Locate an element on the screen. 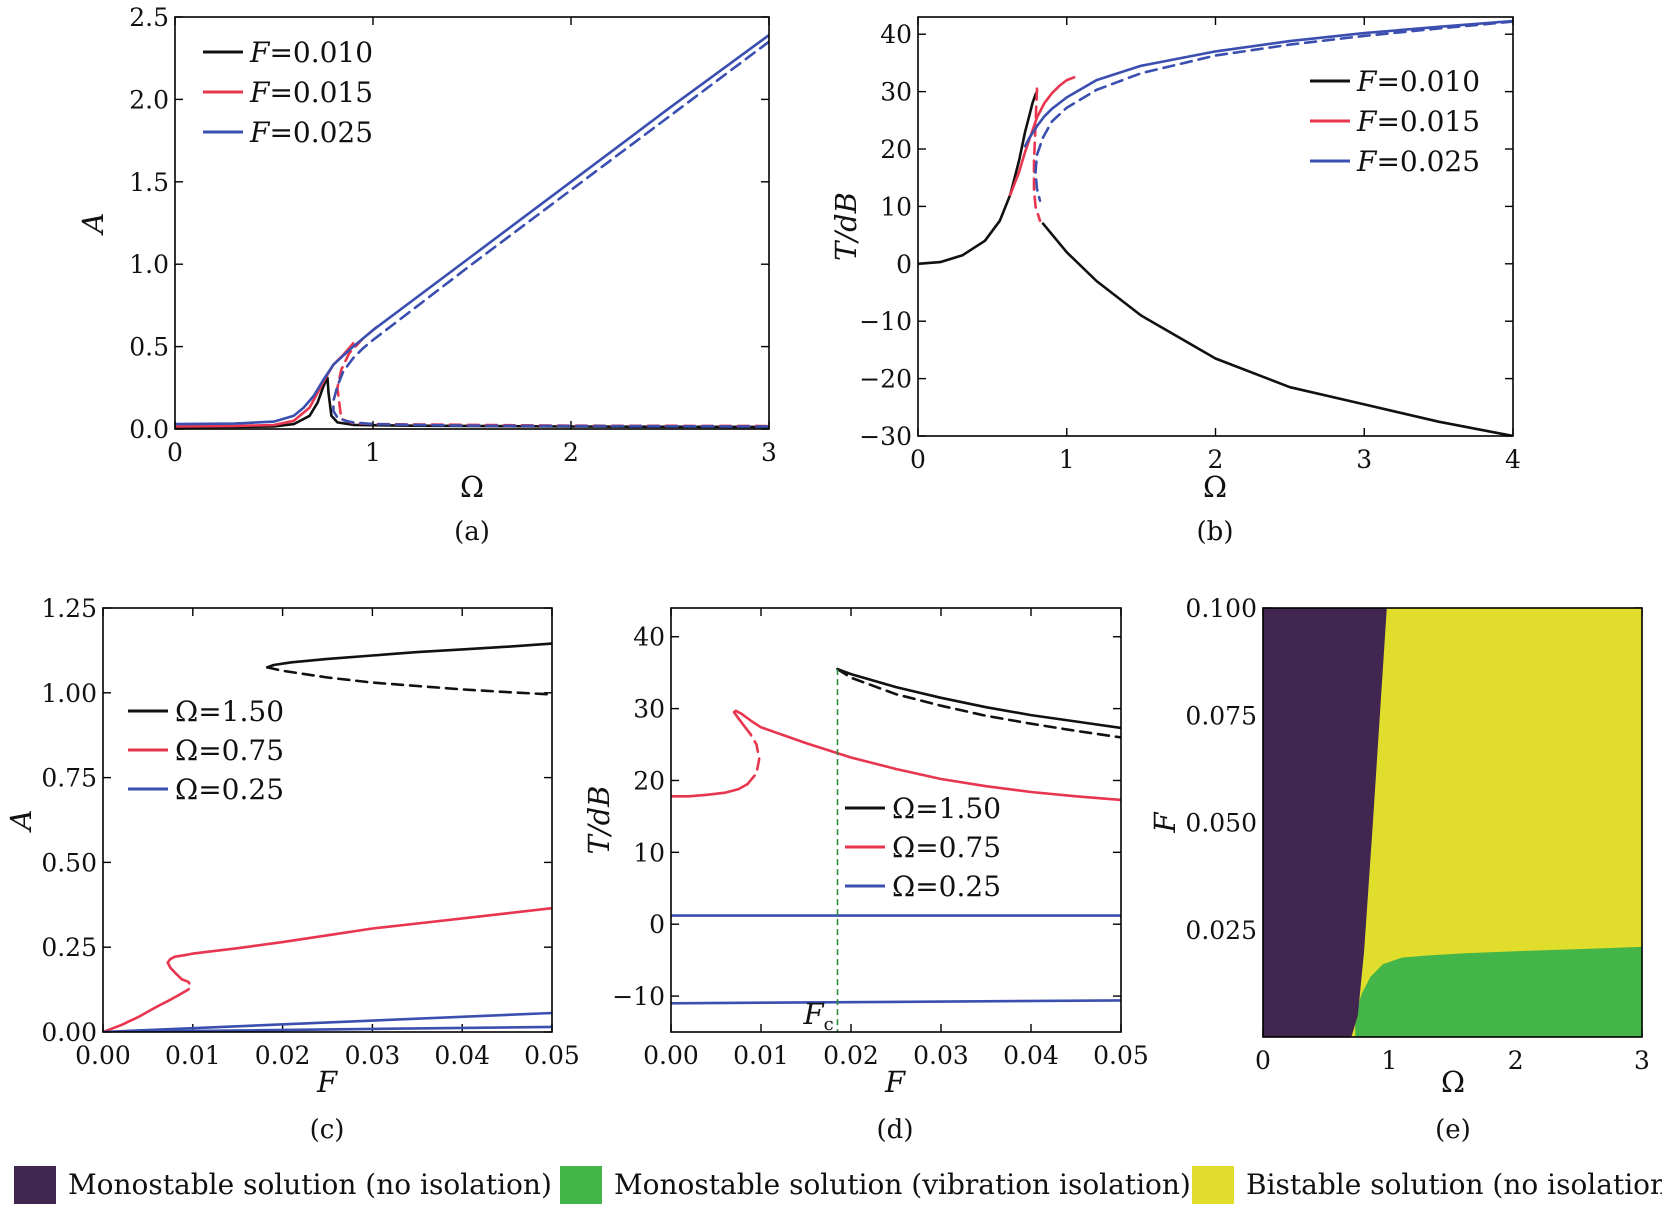 The width and height of the screenshot is (1662, 1214). panel-label: (e) is located at coordinates (1453, 1130).